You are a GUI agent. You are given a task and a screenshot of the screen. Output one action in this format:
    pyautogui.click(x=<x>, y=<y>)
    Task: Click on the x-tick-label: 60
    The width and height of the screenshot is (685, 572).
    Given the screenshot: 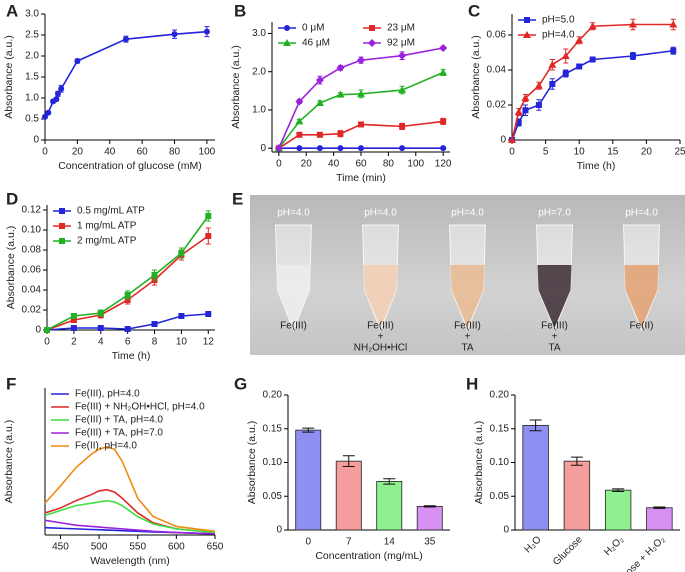 What is the action you would take?
    pyautogui.click(x=361, y=164)
    